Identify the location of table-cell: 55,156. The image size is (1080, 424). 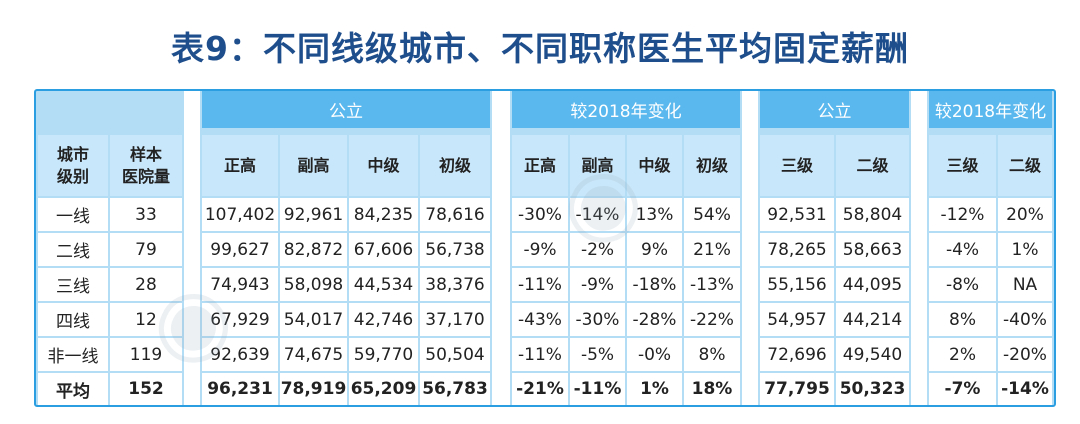
(797, 284).